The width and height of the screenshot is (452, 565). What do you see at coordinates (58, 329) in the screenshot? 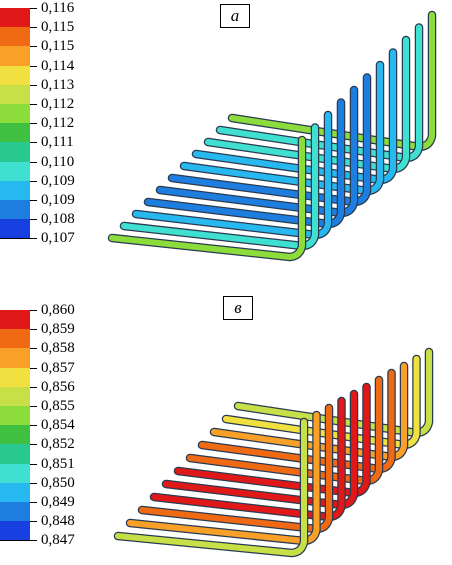
I see `legend-value: 0,859` at bounding box center [58, 329].